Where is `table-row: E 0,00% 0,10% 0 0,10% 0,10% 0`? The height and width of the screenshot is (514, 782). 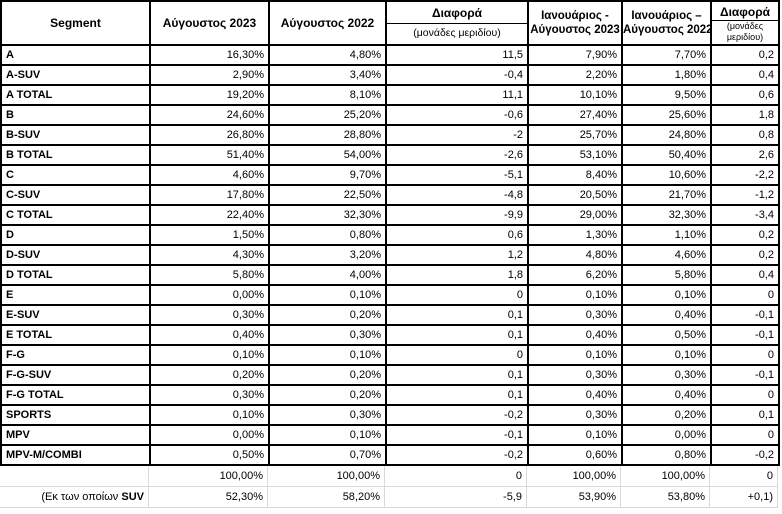 table-row: E 0,00% 0,10% 0 0,10% 0,10% 0 is located at coordinates (390, 295).